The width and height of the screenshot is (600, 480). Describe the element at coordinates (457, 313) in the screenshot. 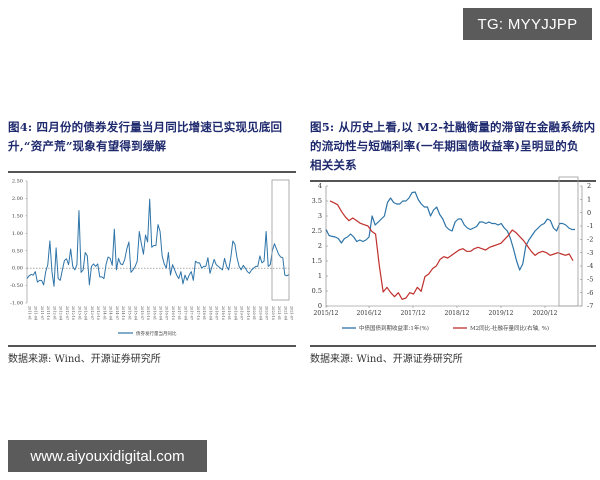

I see `x-tick-label: 2018/12` at that location.